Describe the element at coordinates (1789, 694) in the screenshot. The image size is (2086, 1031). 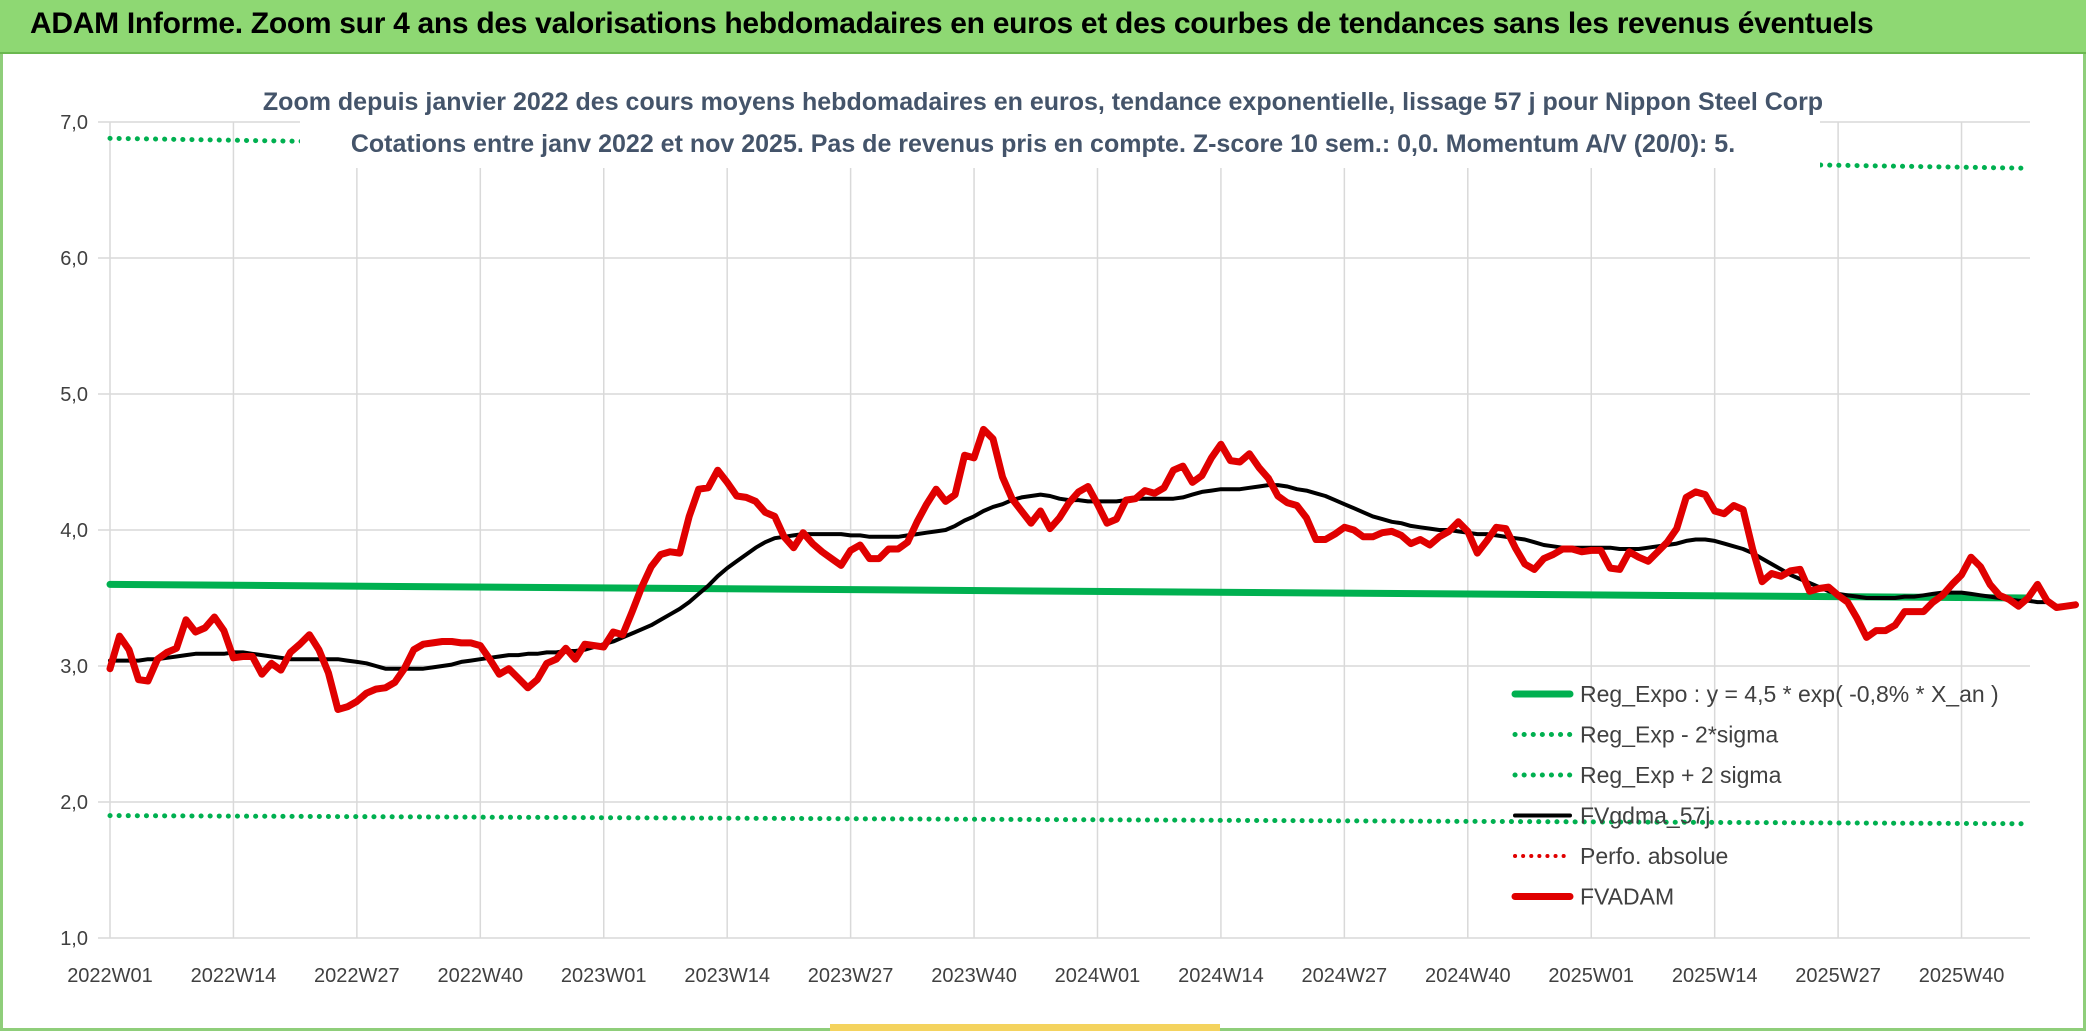
I see `legend-label: Reg_Expo : y = 4,5 * exp( -0,8% * X_an )` at that location.